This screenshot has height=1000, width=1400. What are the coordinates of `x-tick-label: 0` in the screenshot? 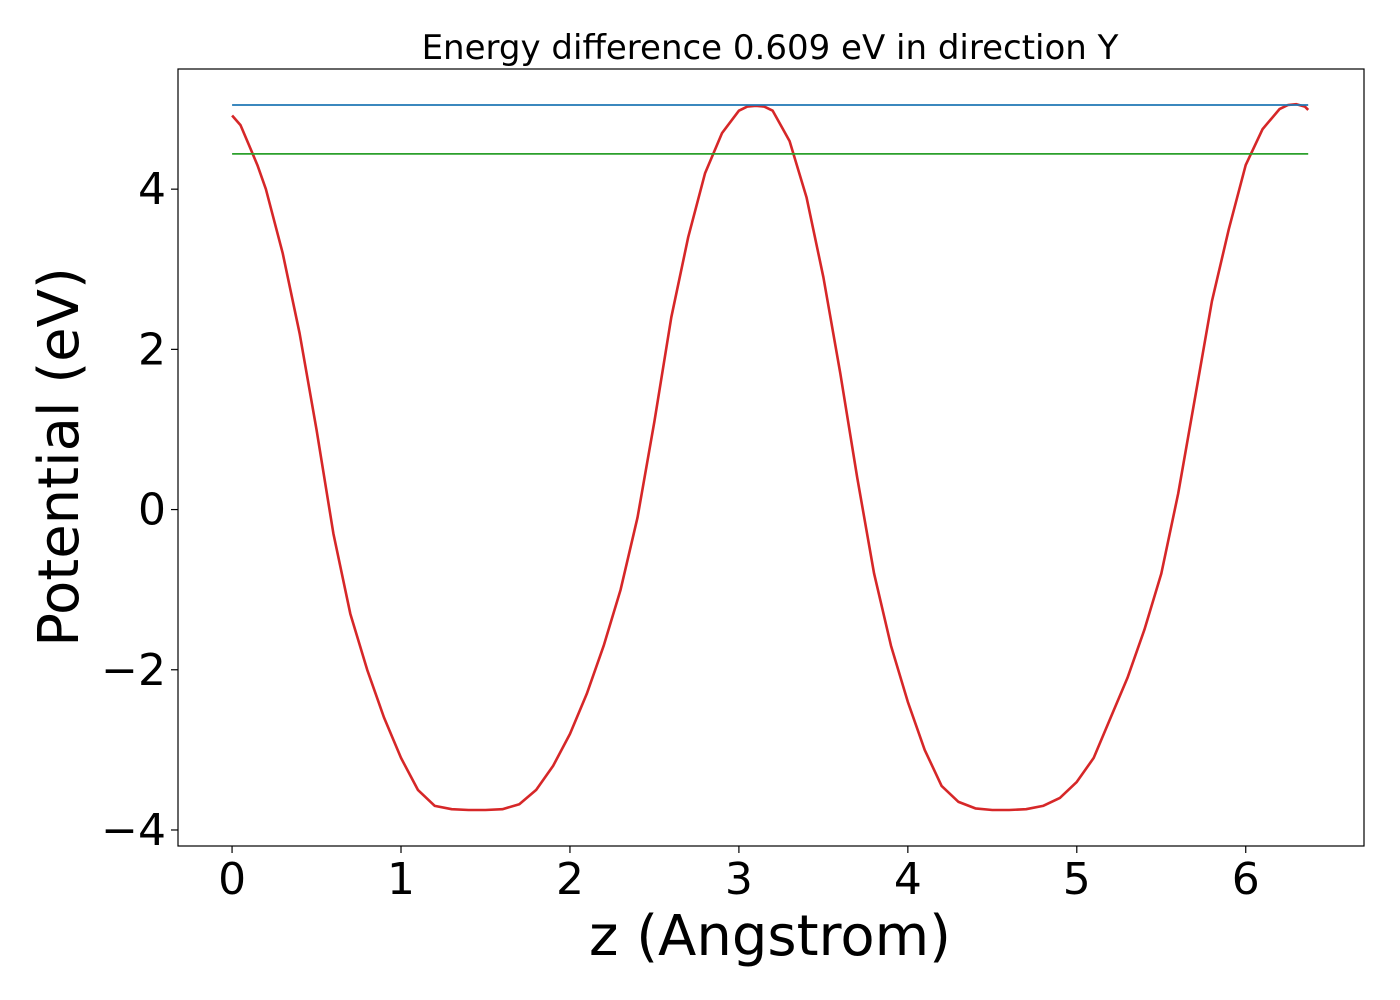 It's located at (232, 879).